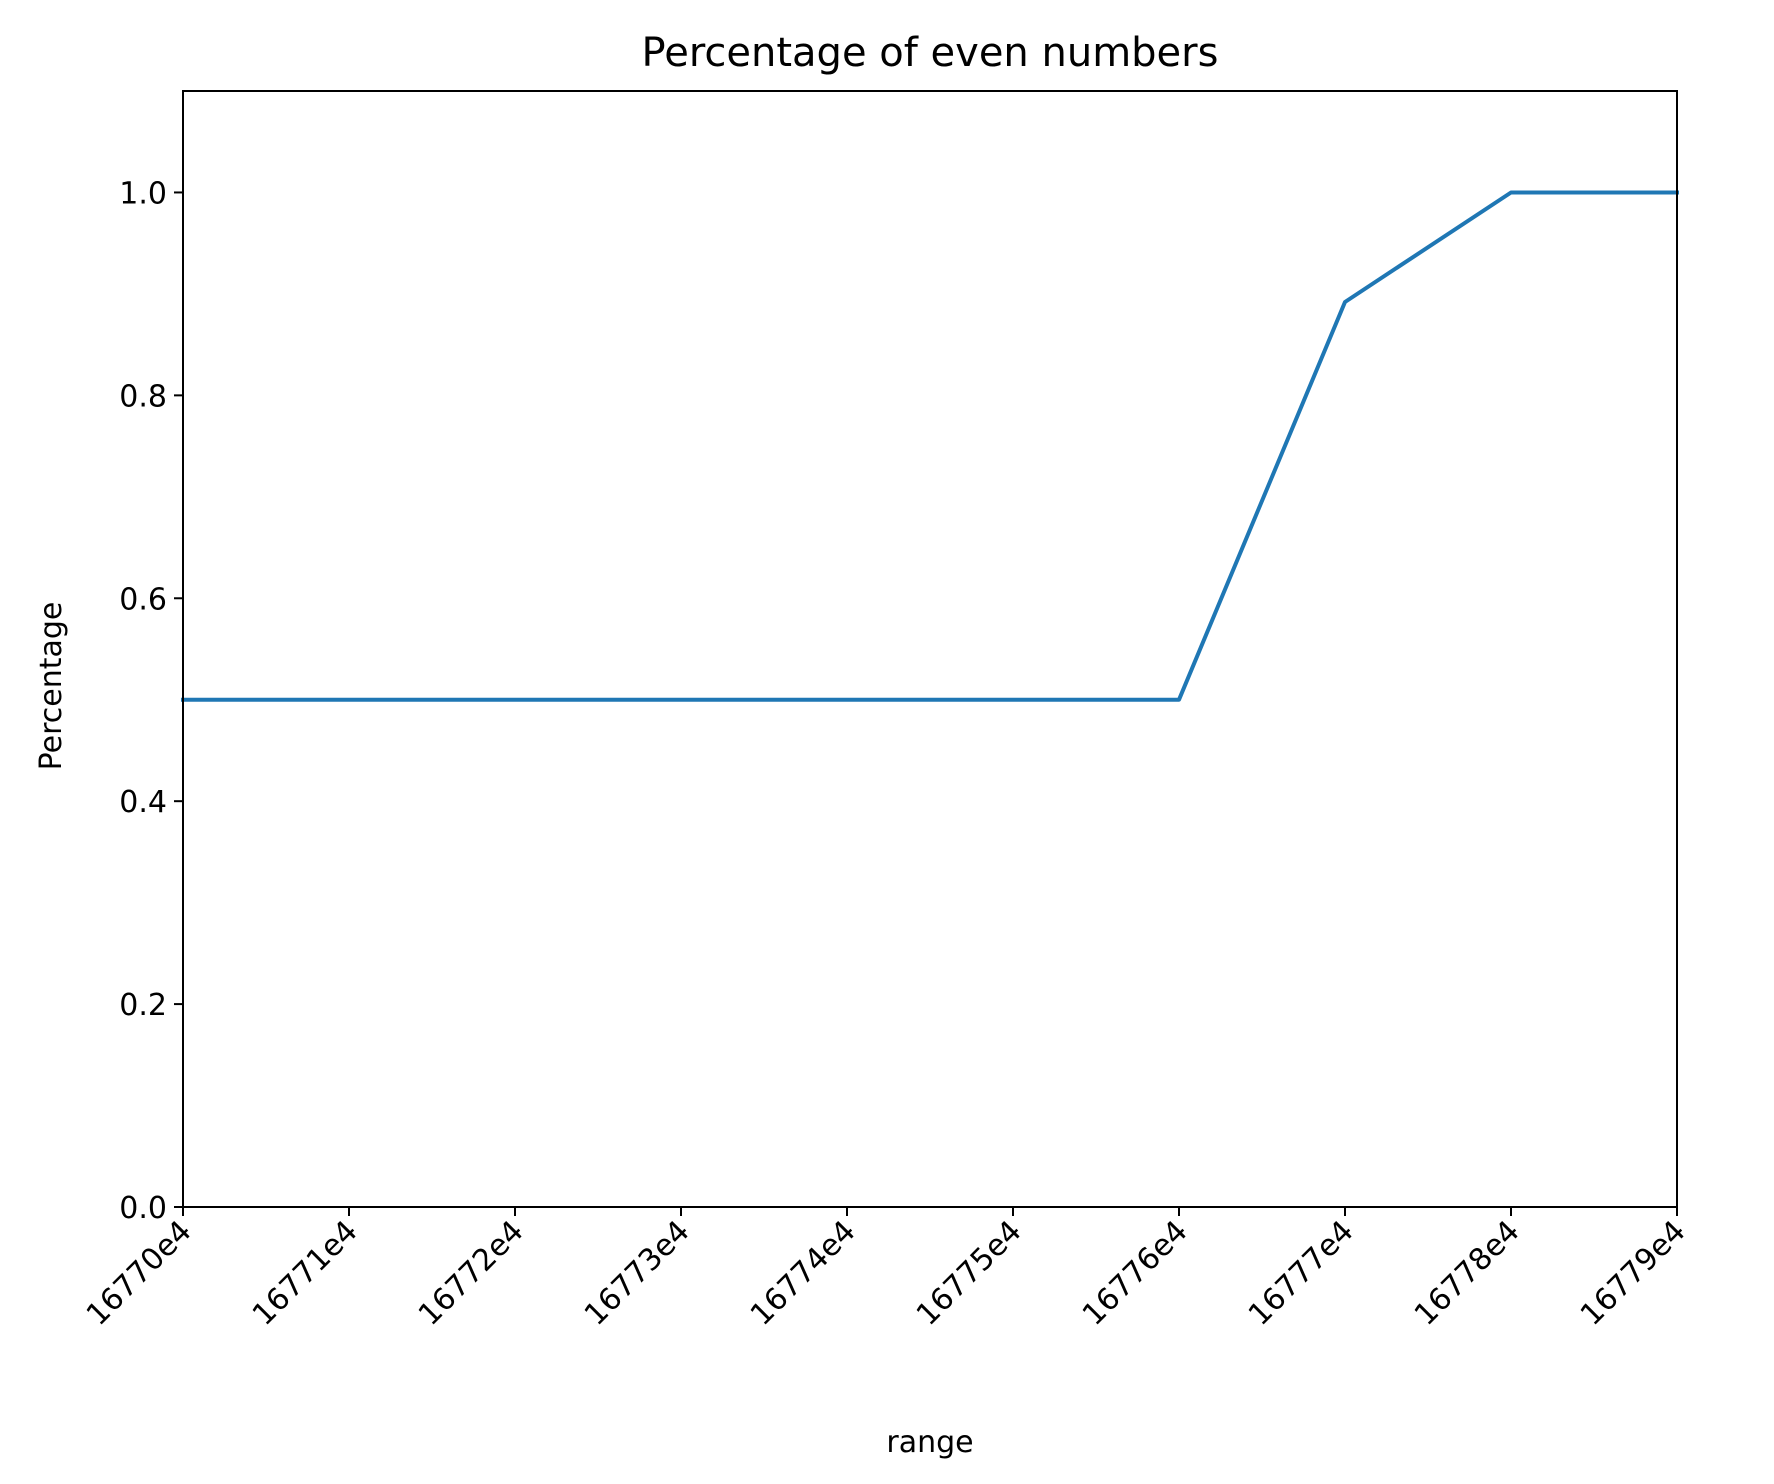 The image size is (1774, 1484). Describe the element at coordinates (929, 1442) in the screenshot. I see `x-axis-title: range` at that location.